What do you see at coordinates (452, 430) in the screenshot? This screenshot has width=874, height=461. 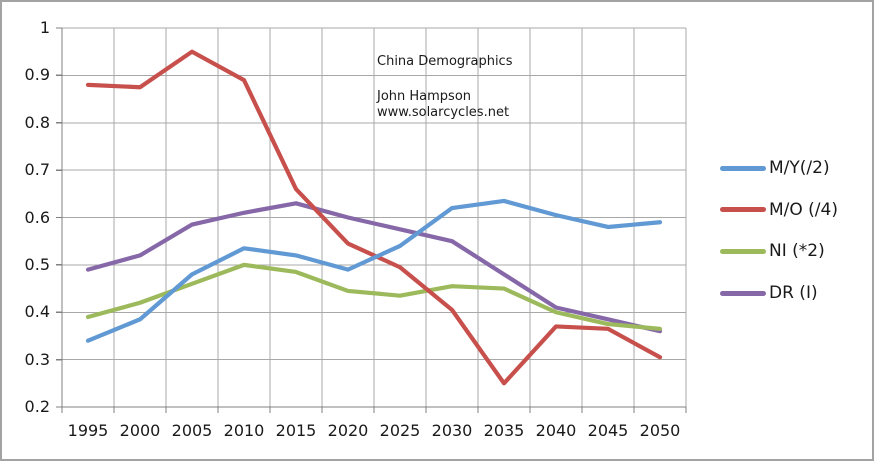 I see `x-tick-label: 2030` at bounding box center [452, 430].